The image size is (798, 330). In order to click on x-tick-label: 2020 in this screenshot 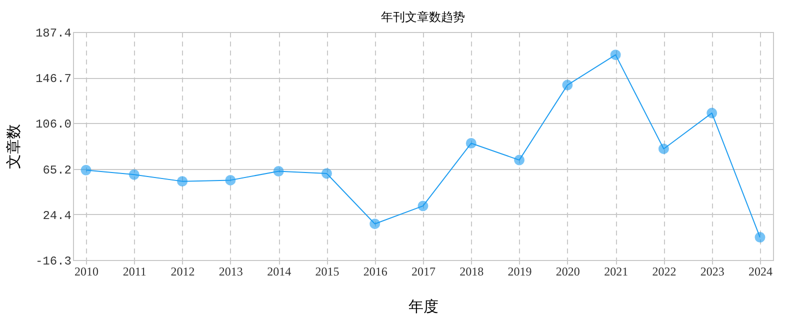, I will do `click(568, 271)`.